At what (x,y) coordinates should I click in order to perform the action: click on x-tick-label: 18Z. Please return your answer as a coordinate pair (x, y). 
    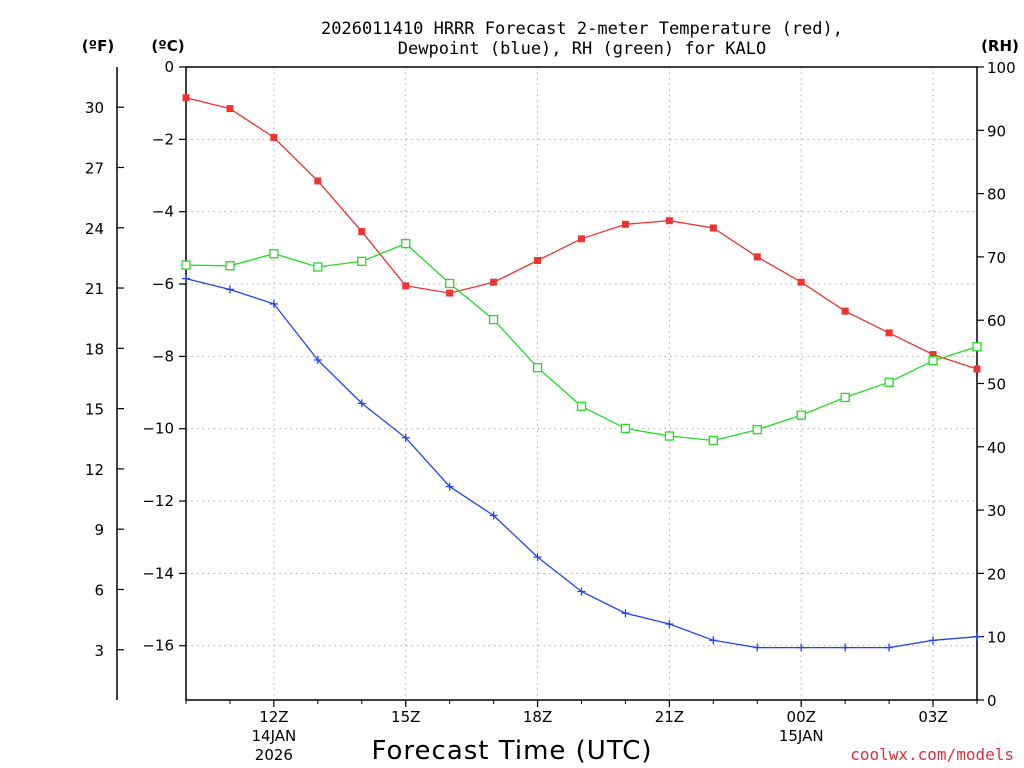
    Looking at the image, I should click on (537, 717).